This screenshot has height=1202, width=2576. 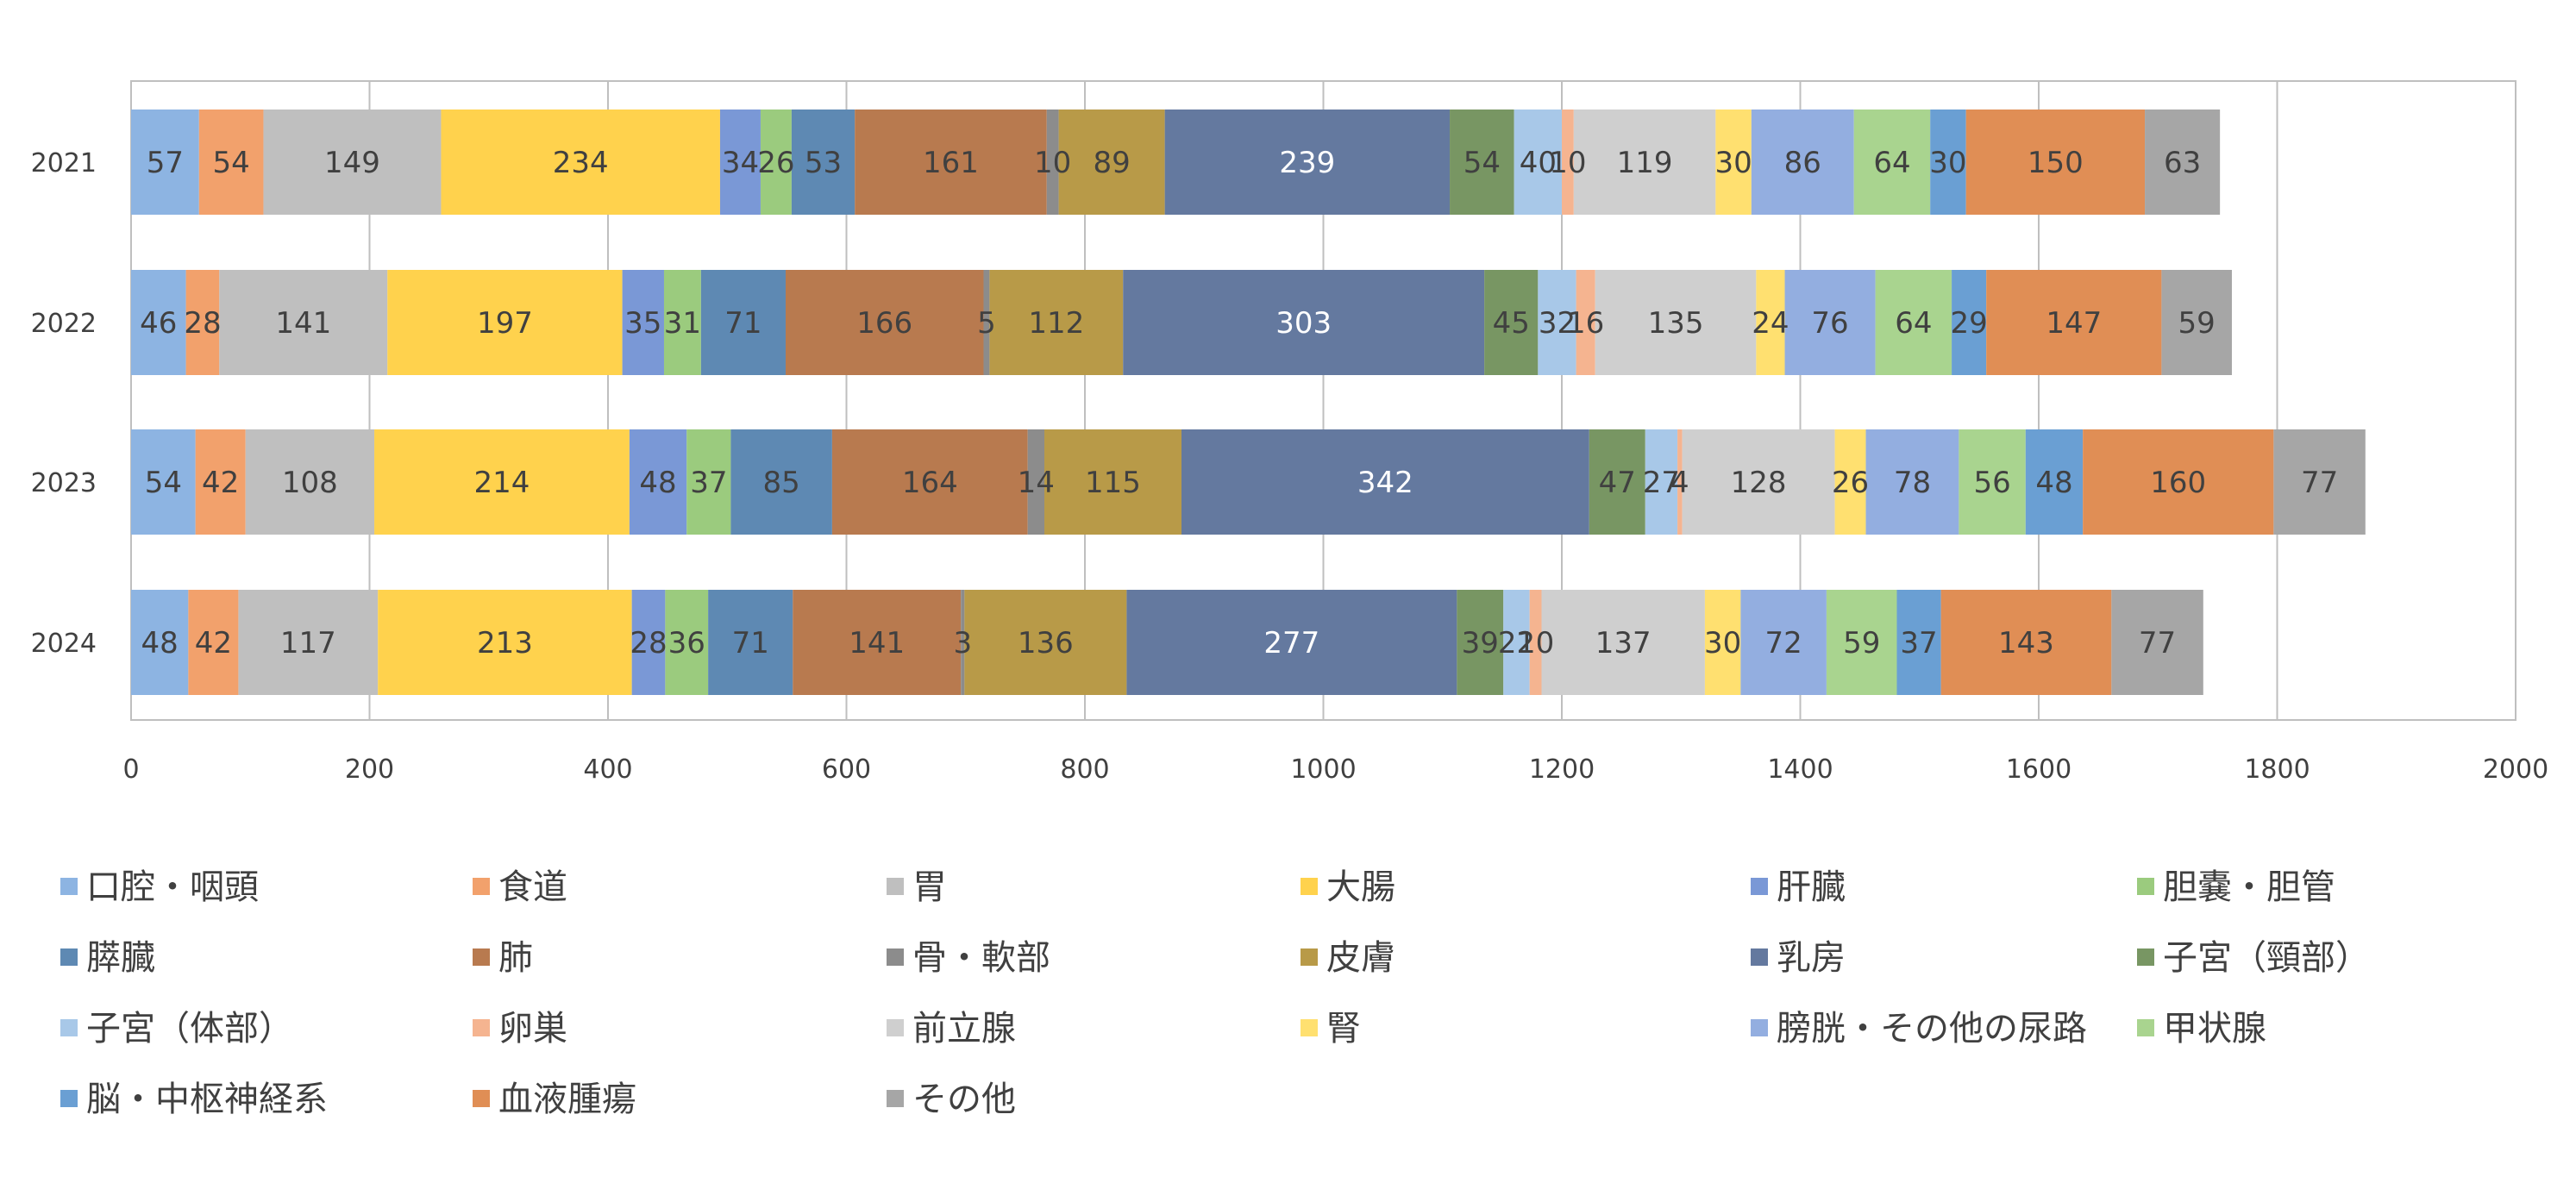 What do you see at coordinates (1562, 769) in the screenshot?
I see `x-tick-label: 1200` at bounding box center [1562, 769].